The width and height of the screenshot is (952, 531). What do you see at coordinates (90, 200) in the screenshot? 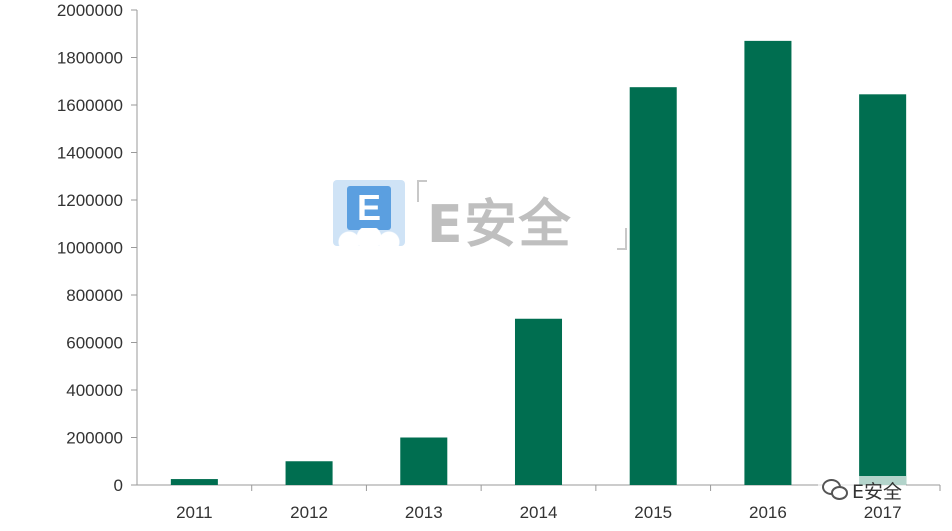
I see `y-tick-label: 1200000` at bounding box center [90, 200].